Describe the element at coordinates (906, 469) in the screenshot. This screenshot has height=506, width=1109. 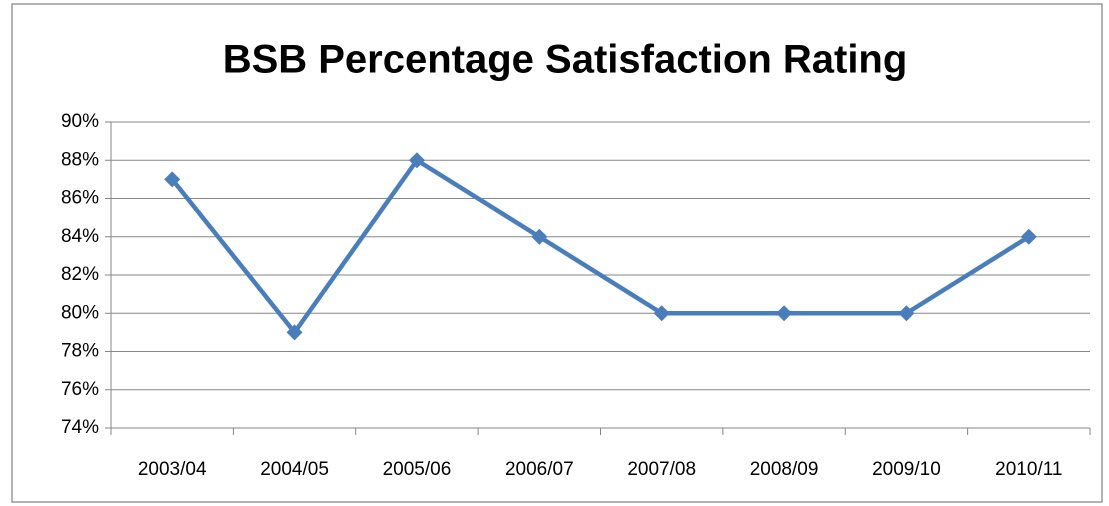
I see `x-tick-label: 2009/10` at that location.